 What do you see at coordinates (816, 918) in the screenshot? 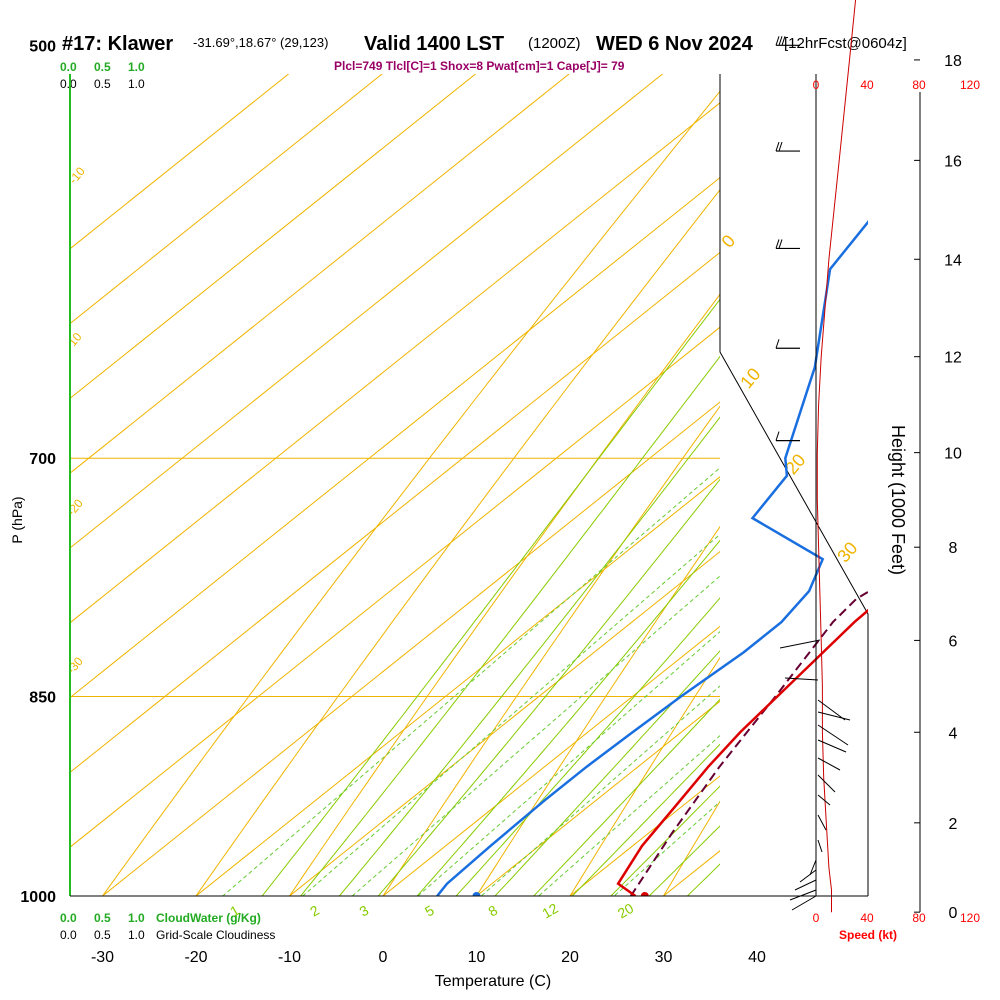
I see `speed-bottom-0: 0` at bounding box center [816, 918].